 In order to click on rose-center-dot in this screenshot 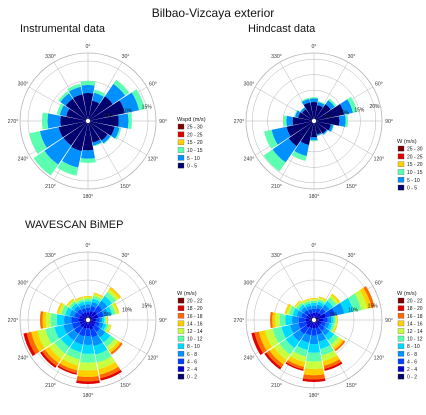, I will do `click(88, 121)`.